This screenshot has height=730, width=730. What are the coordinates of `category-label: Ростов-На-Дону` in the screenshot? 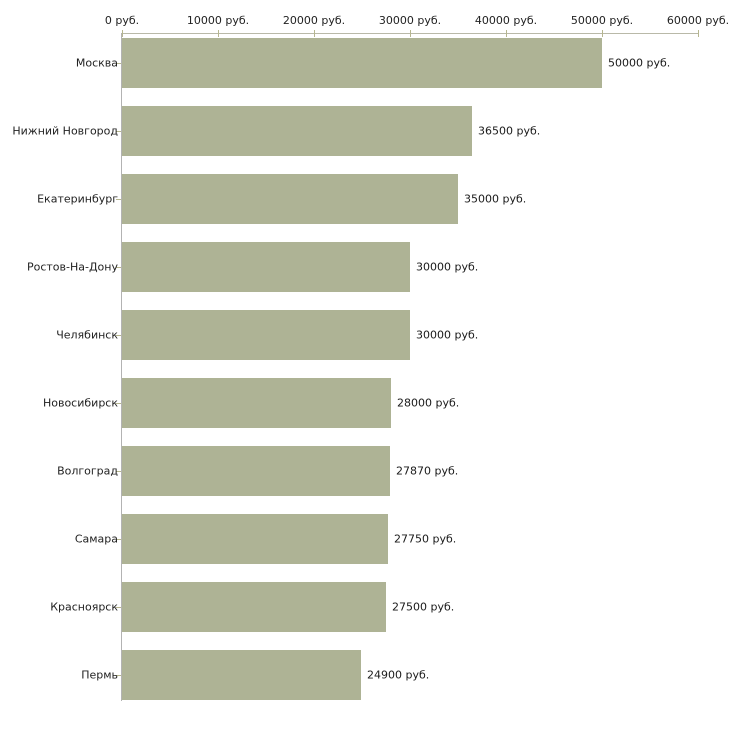 It's located at (72, 267).